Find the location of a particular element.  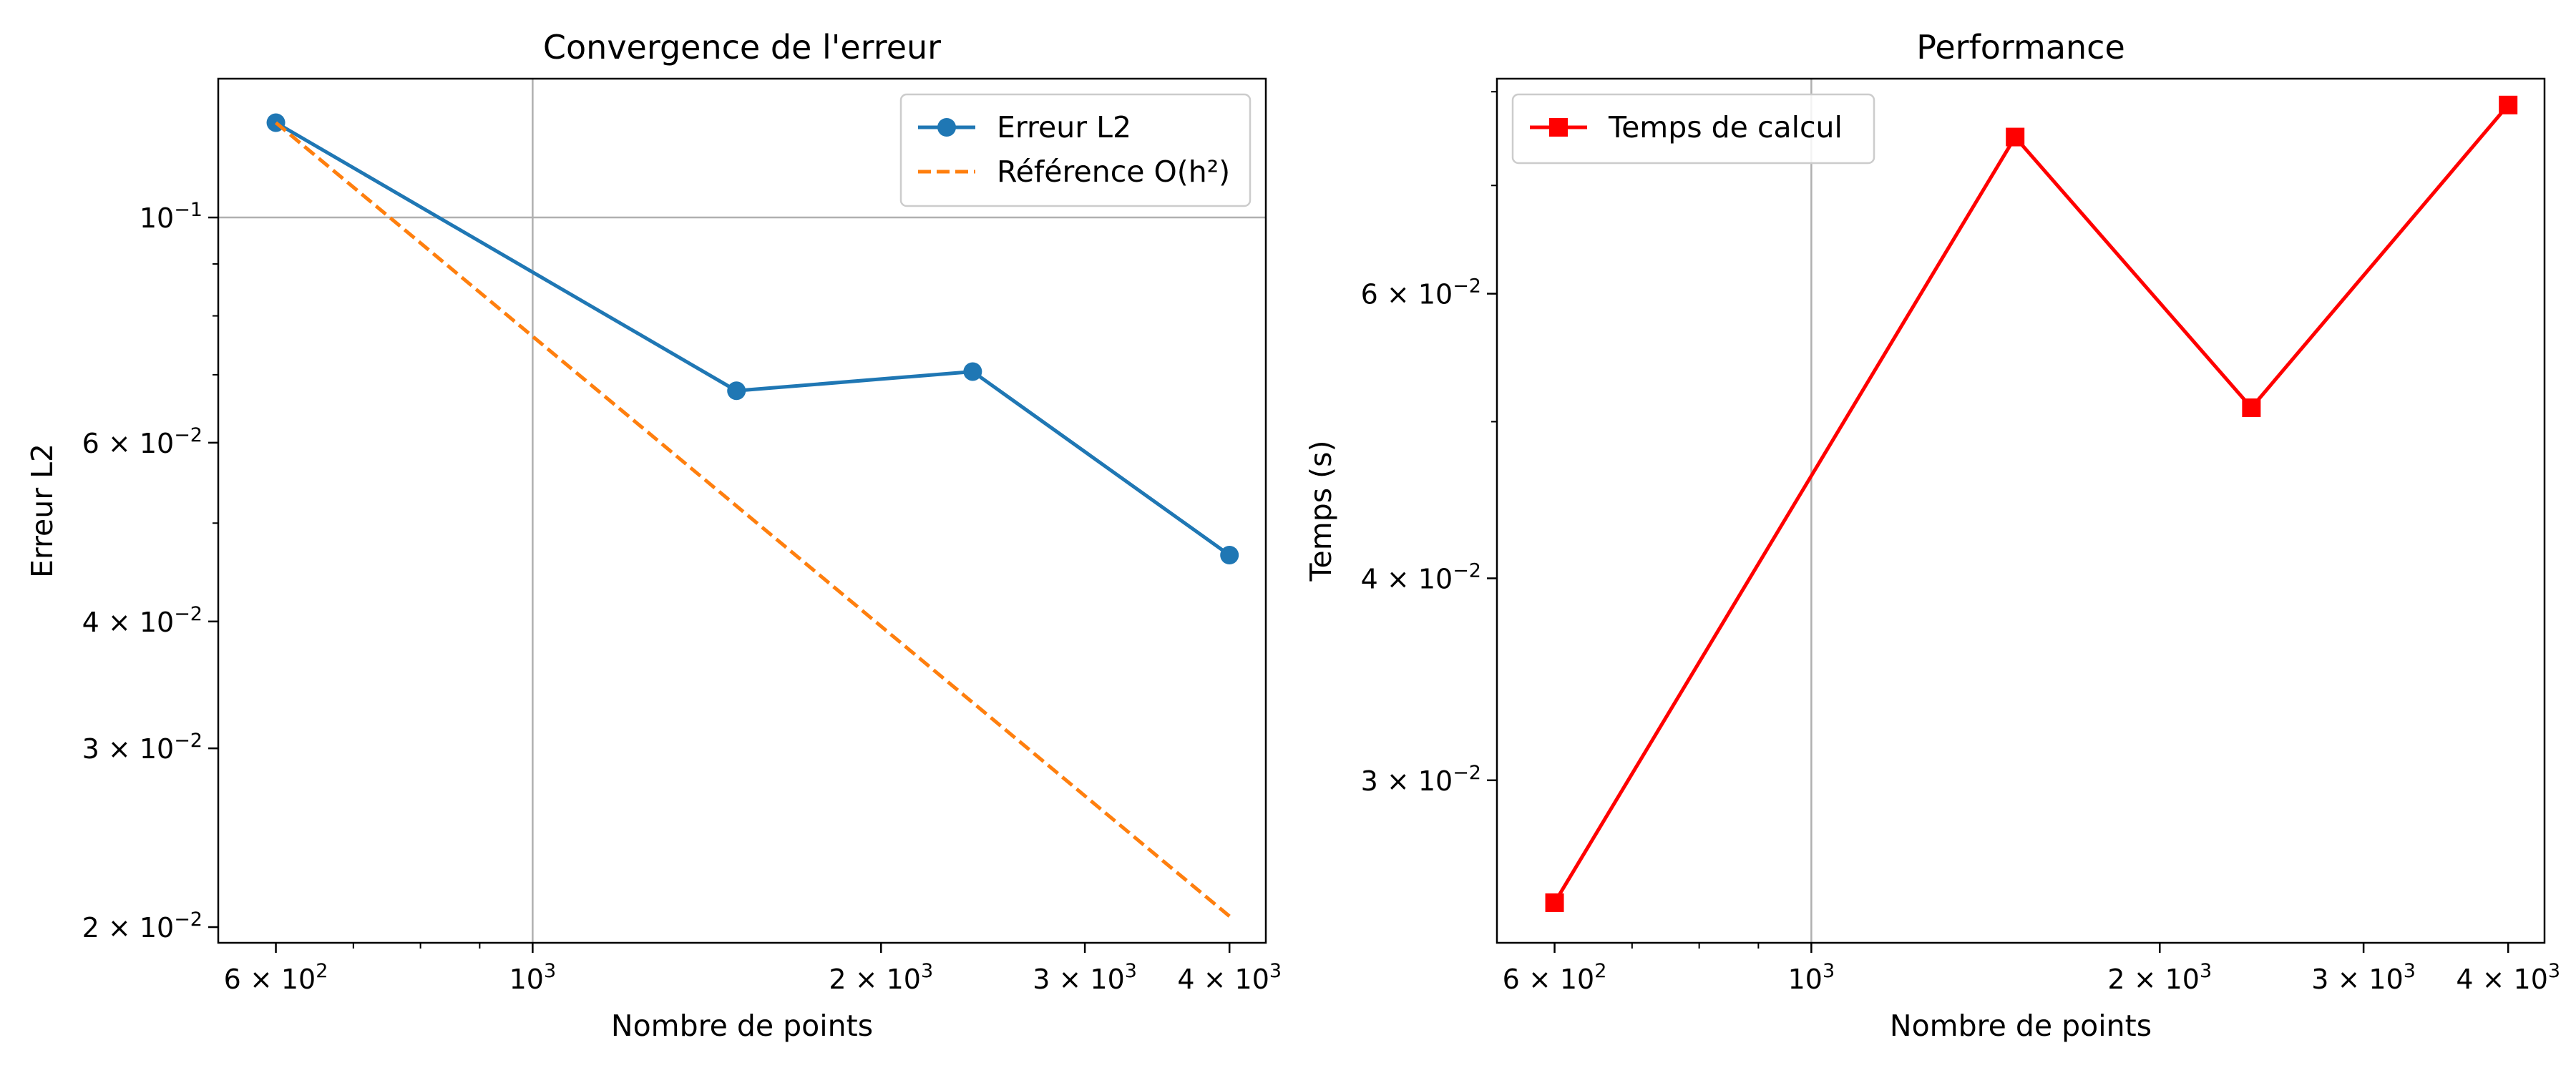

legend: Erreur L2 Référence O(h²) is located at coordinates (1075, 150).